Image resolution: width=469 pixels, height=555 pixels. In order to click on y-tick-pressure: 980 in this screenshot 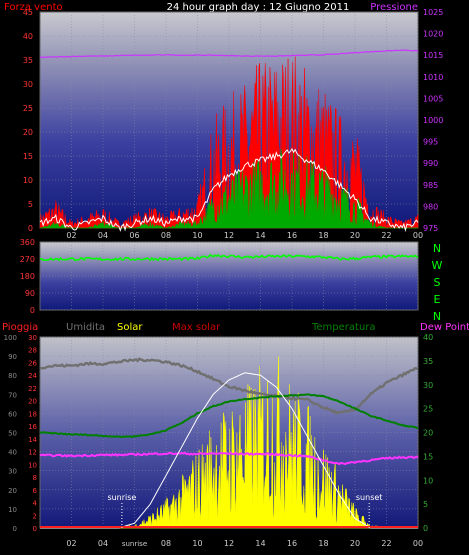, I will do `click(430, 206)`.